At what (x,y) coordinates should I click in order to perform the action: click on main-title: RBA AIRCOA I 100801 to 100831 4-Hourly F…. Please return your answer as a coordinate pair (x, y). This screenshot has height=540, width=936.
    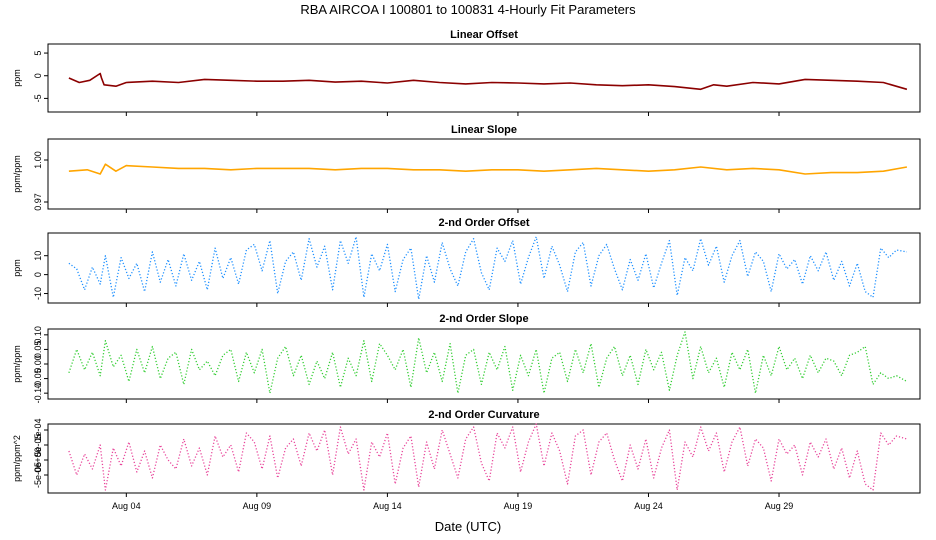
    Looking at the image, I should click on (468, 9).